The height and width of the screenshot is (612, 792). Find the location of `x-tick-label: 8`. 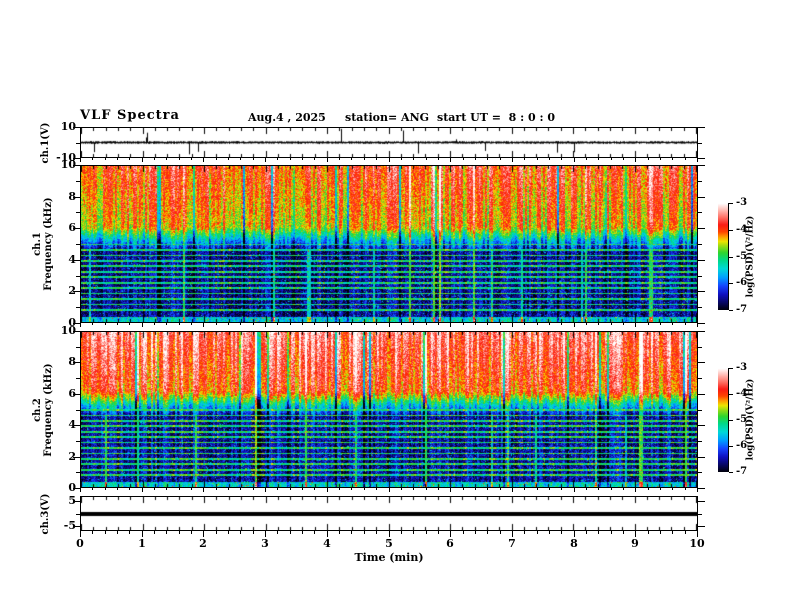

x-tick-label: 8 is located at coordinates (574, 543).